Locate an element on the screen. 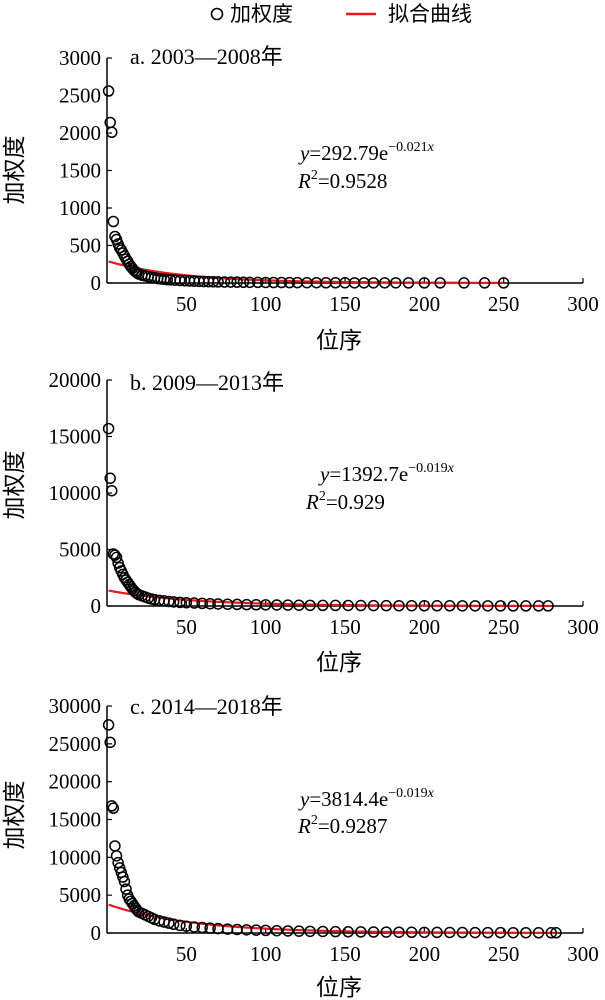  r-squared: R2=0.929 is located at coordinates (345, 501).